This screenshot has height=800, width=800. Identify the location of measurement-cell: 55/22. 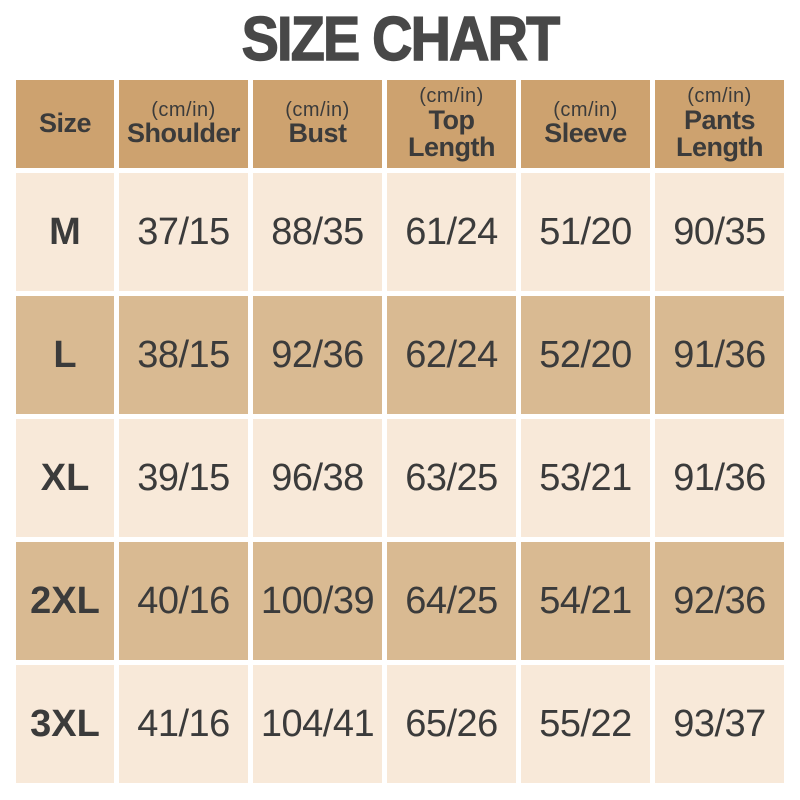
(585, 724).